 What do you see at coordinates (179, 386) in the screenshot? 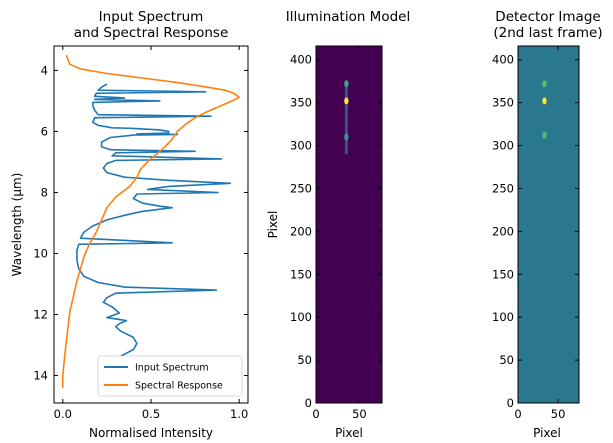
I see `legend-label-spectral-response: Spectral Response` at bounding box center [179, 386].